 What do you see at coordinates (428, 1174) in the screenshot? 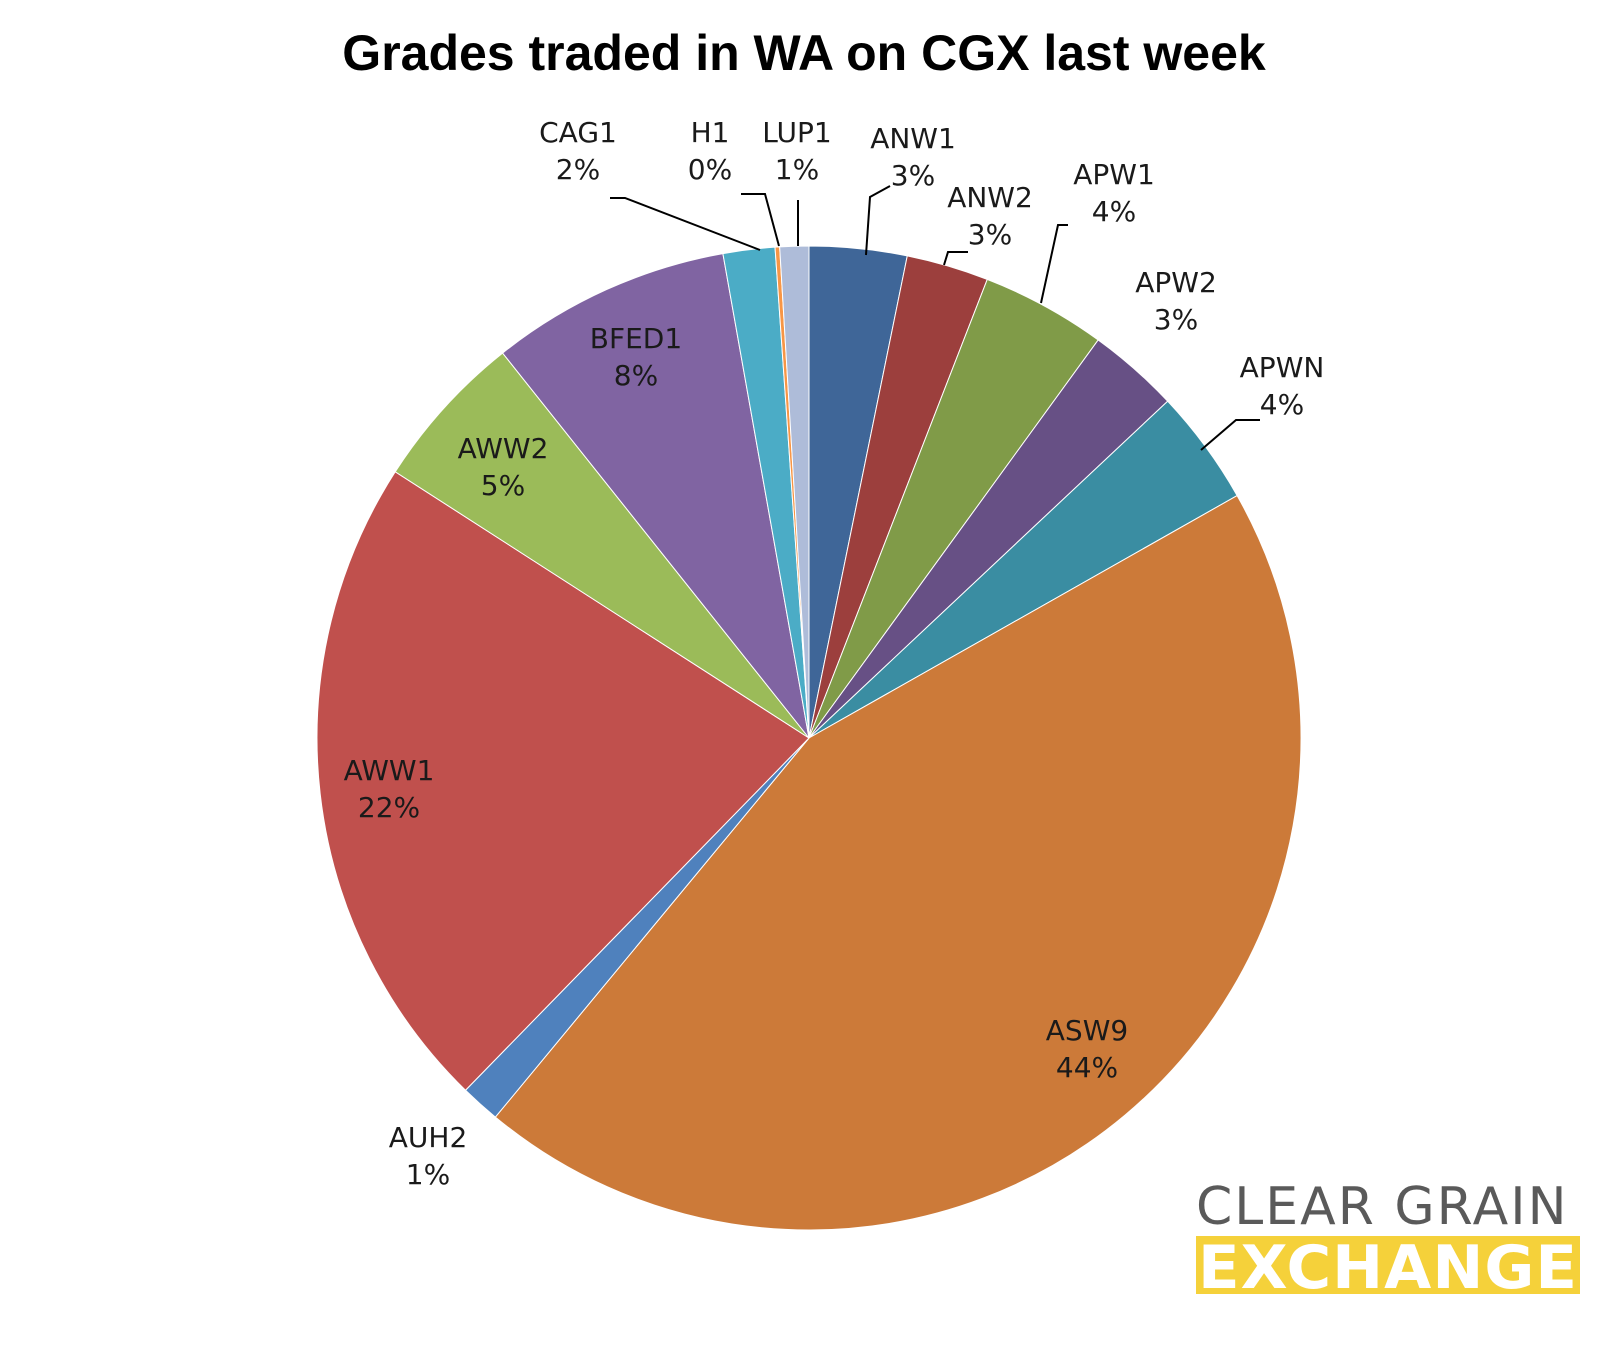
I see `slice-label-percent-auh2: 1%` at bounding box center [428, 1174].